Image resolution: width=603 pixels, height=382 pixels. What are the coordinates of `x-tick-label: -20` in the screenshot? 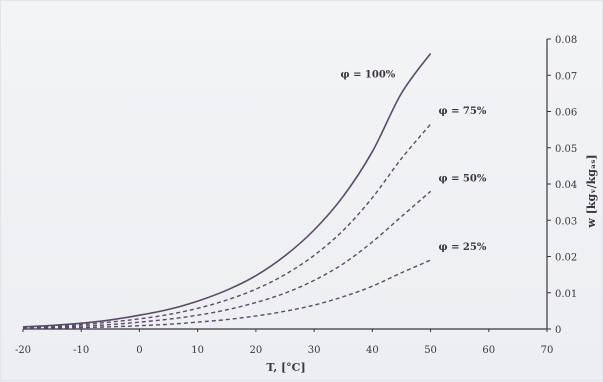 It's located at (23, 350).